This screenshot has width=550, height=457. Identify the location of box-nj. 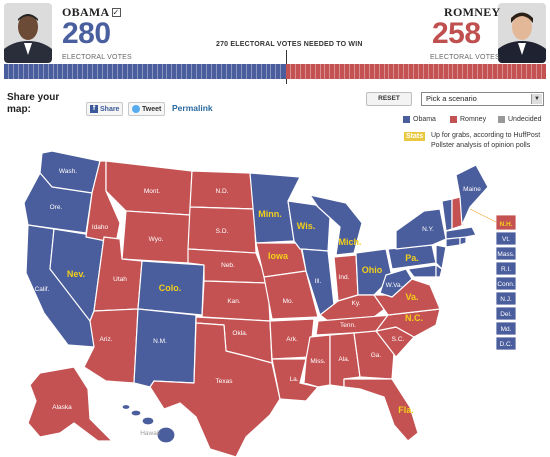
(506, 298).